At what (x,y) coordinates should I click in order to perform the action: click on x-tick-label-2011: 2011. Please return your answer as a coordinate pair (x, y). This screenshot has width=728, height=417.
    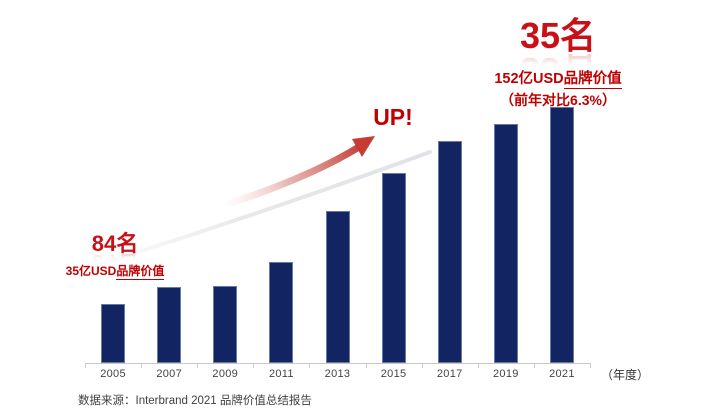
    Looking at the image, I should click on (281, 374).